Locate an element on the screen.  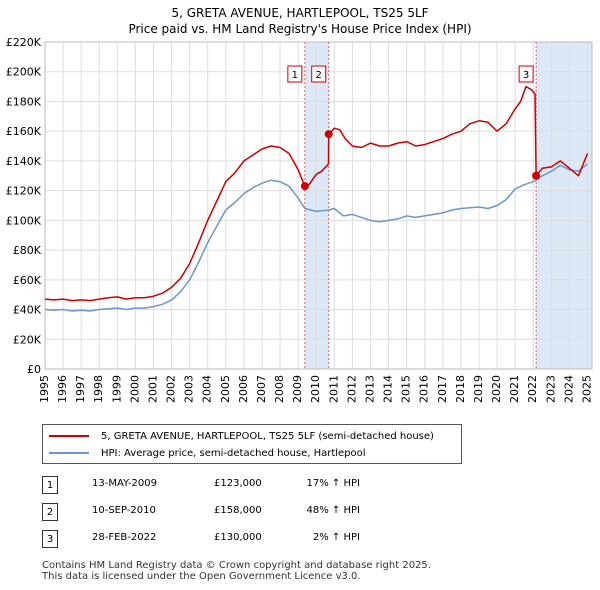
sale-price: £123,000 is located at coordinates (238, 483).